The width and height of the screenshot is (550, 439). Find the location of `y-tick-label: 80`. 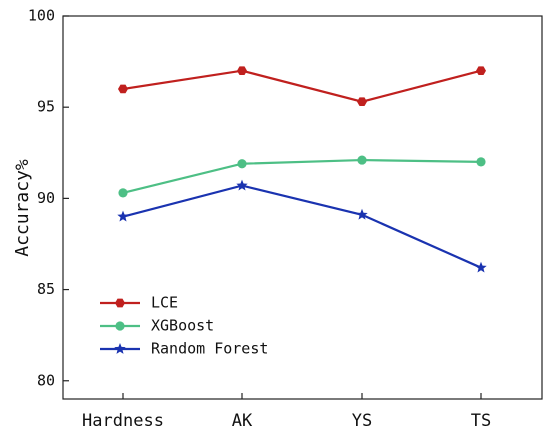

y-tick-label: 80 is located at coordinates (46, 380).